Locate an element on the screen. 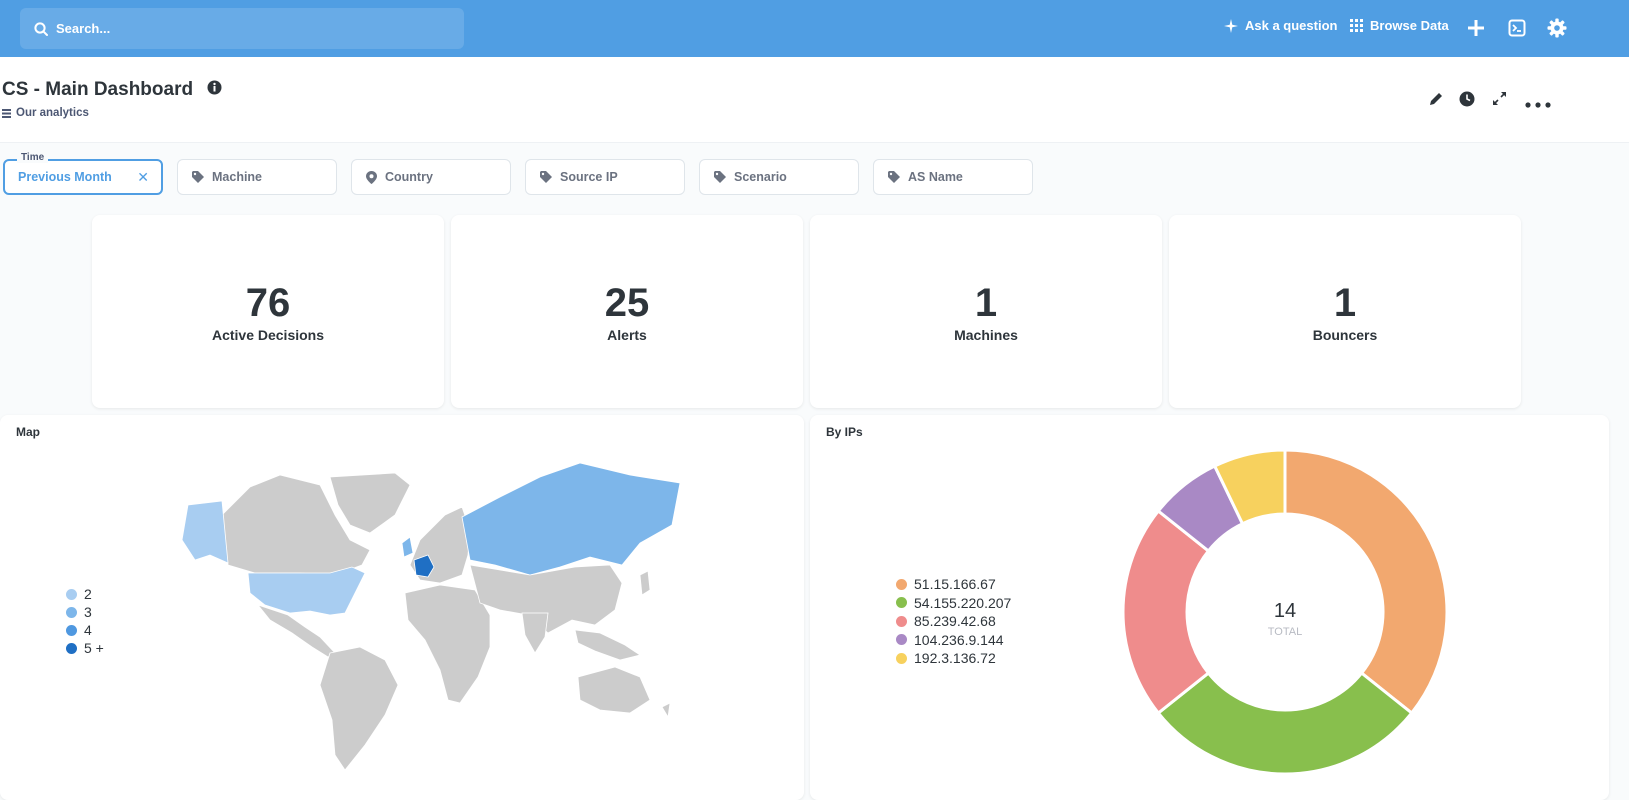 The image size is (1629, 800). collection-name: Our analytics is located at coordinates (52, 113).